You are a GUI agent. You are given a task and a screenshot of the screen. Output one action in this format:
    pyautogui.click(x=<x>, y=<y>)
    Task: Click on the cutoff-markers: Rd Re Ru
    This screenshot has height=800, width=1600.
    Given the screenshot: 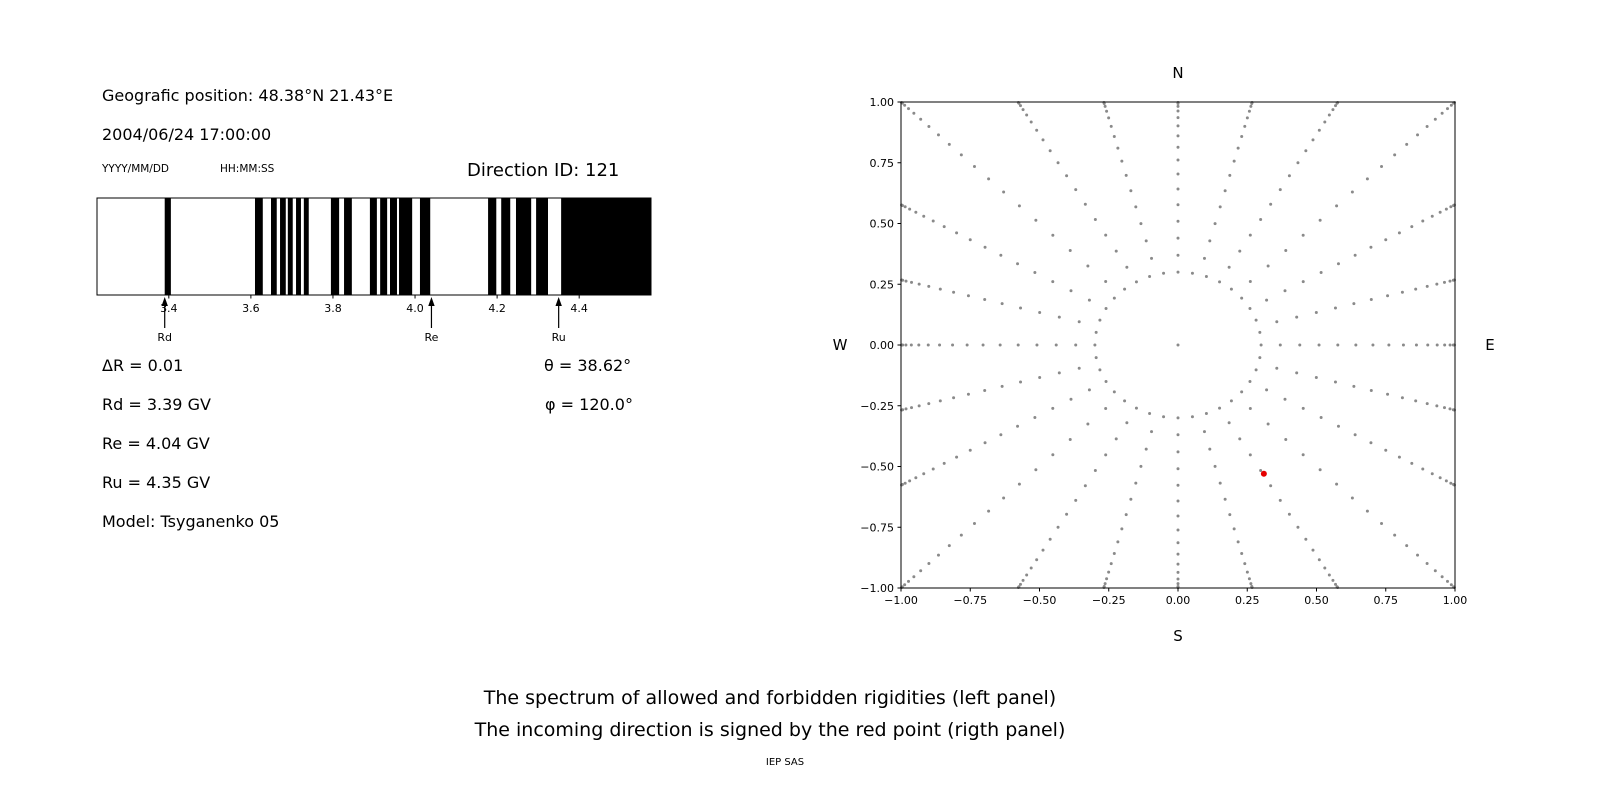 What is the action you would take?
    pyautogui.click(x=361, y=320)
    